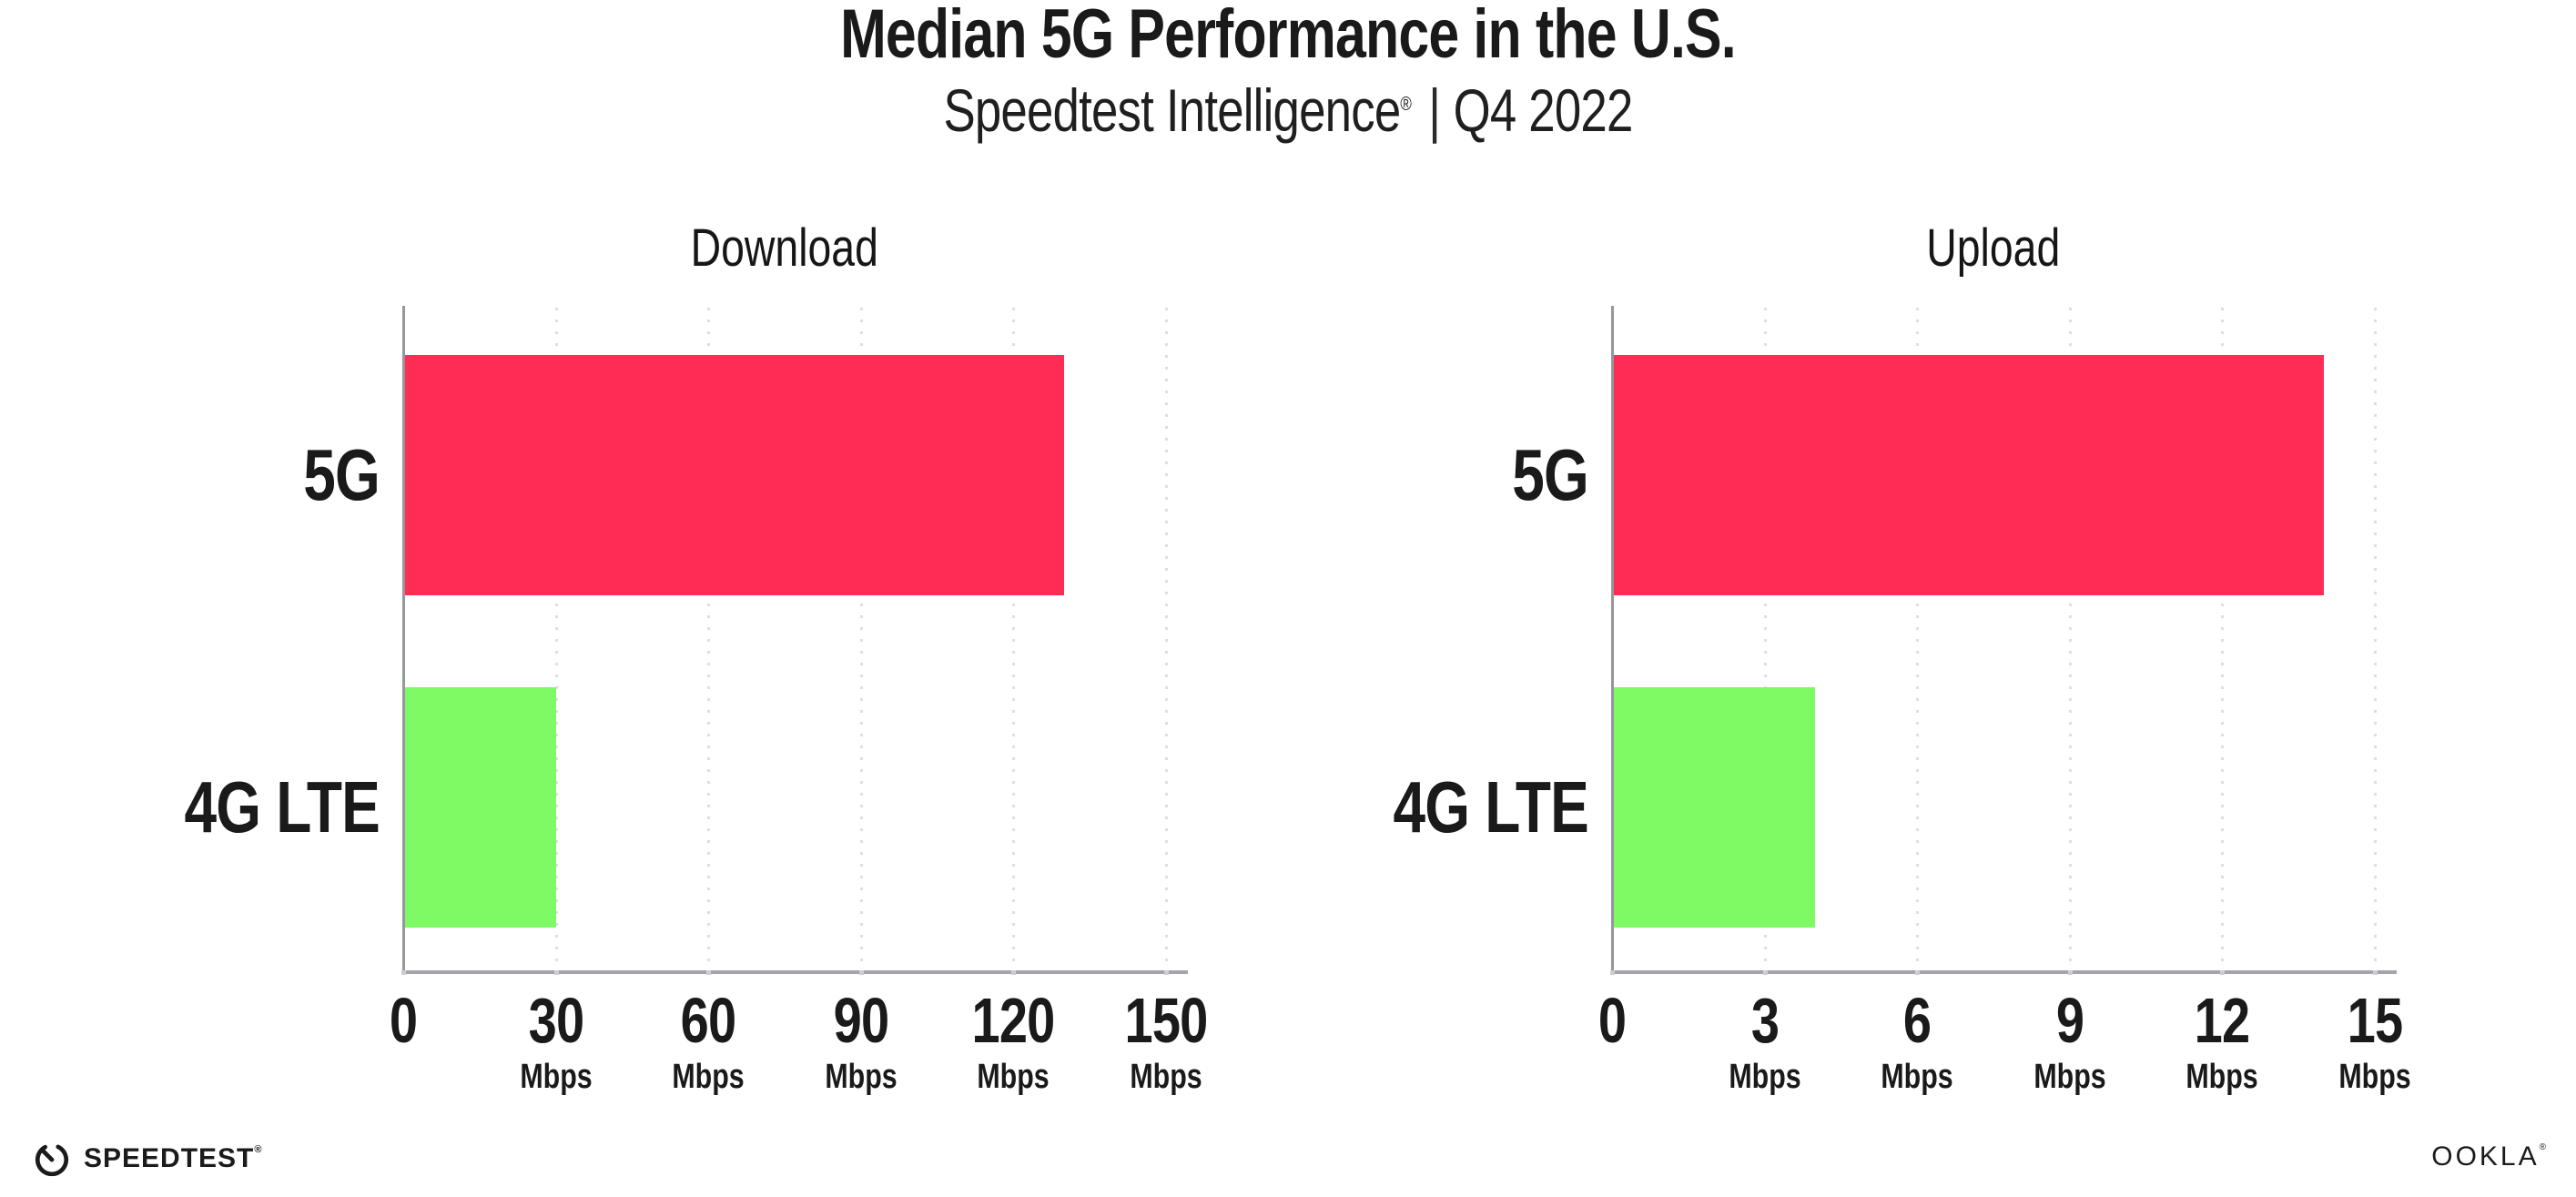 The width and height of the screenshot is (2576, 1197). I want to click on speedtest-gauge-icon, so click(52, 1159).